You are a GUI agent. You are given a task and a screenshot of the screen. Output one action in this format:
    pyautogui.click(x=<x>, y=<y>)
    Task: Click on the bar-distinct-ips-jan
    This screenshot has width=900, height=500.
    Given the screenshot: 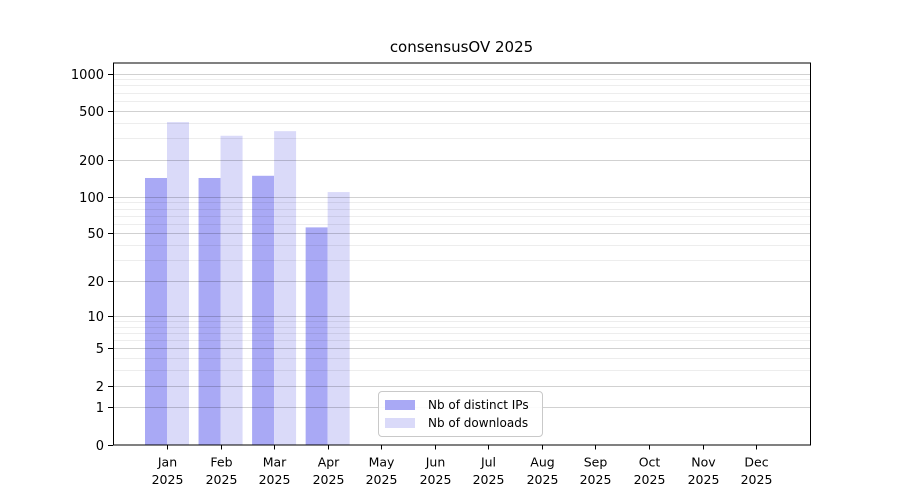 What is the action you would take?
    pyautogui.click(x=156, y=311)
    